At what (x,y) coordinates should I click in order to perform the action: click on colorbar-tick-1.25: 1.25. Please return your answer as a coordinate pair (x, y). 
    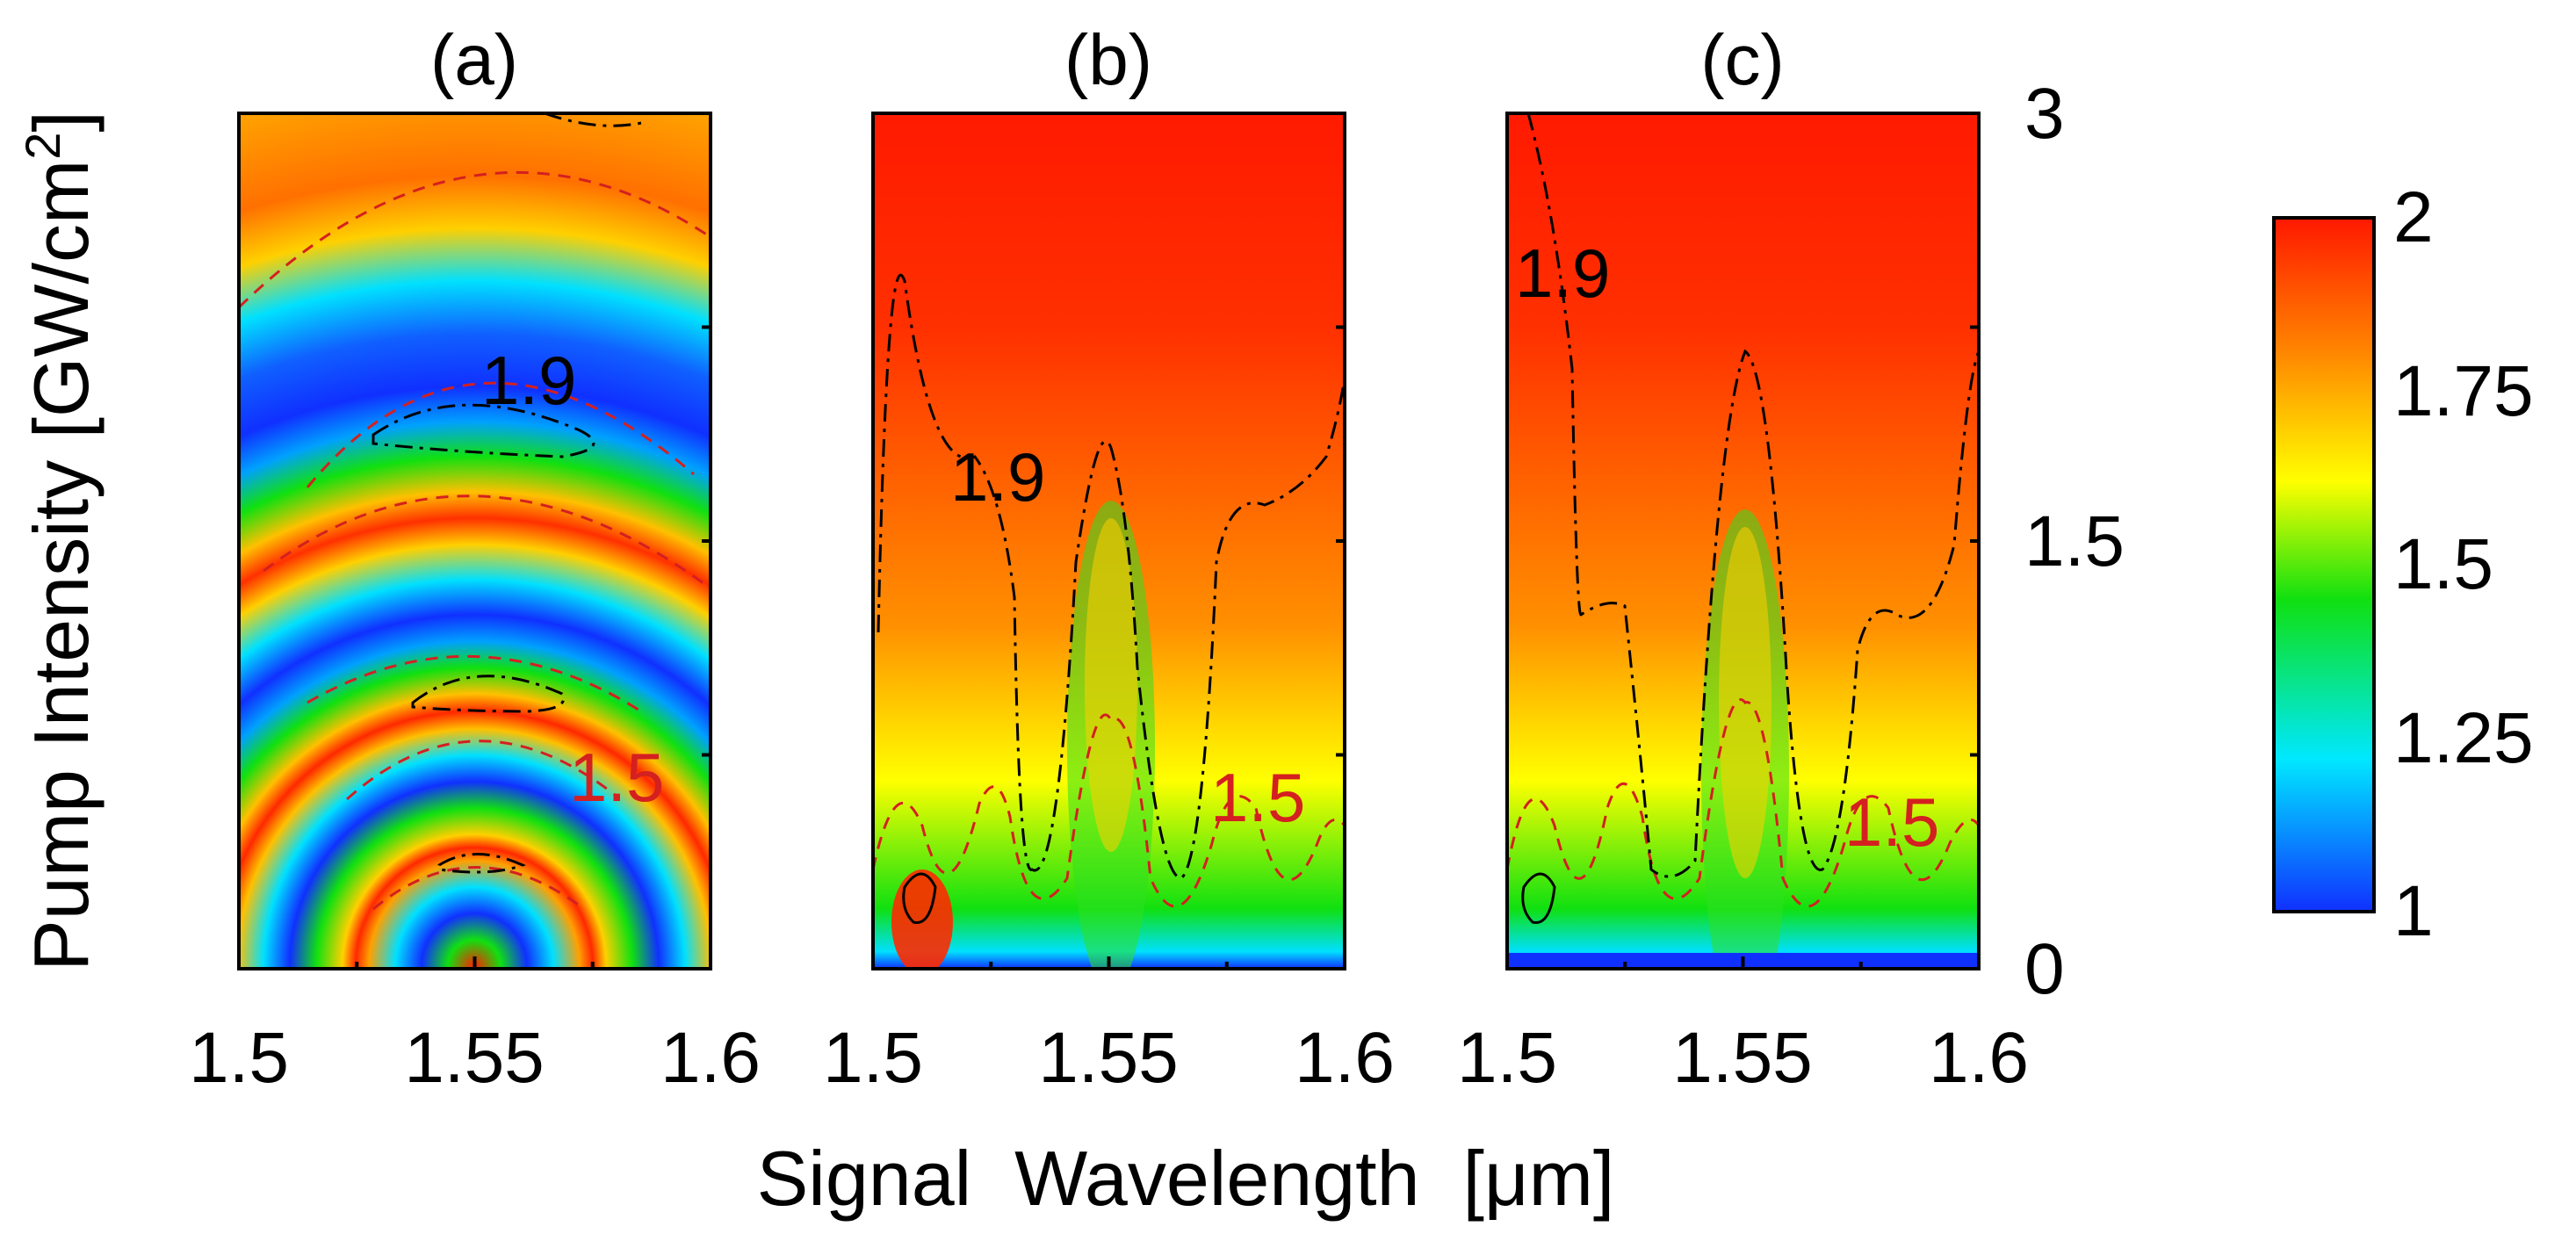
    Looking at the image, I should click on (2463, 738).